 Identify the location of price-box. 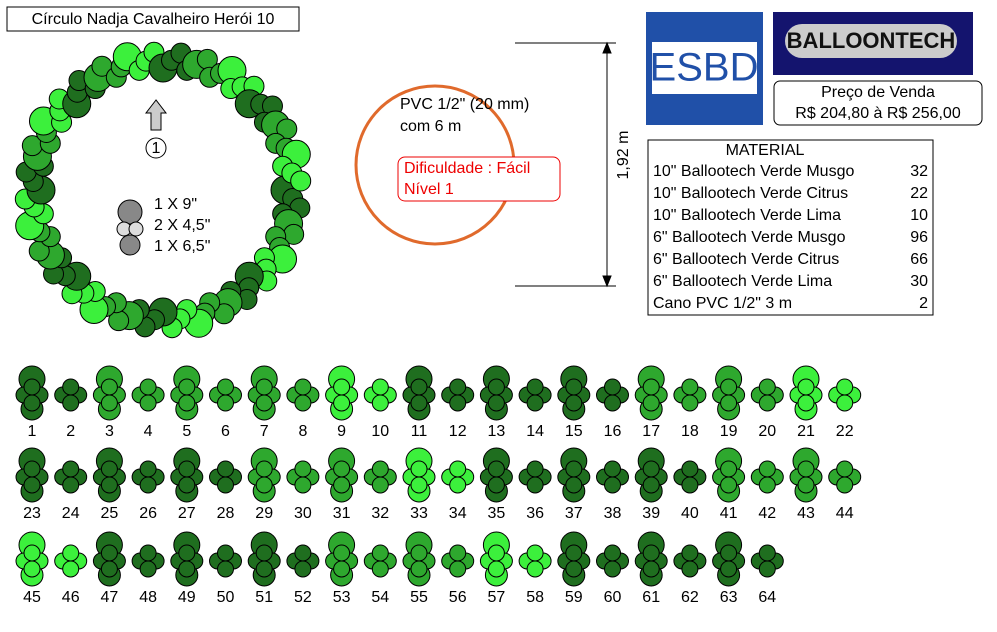
(878, 103).